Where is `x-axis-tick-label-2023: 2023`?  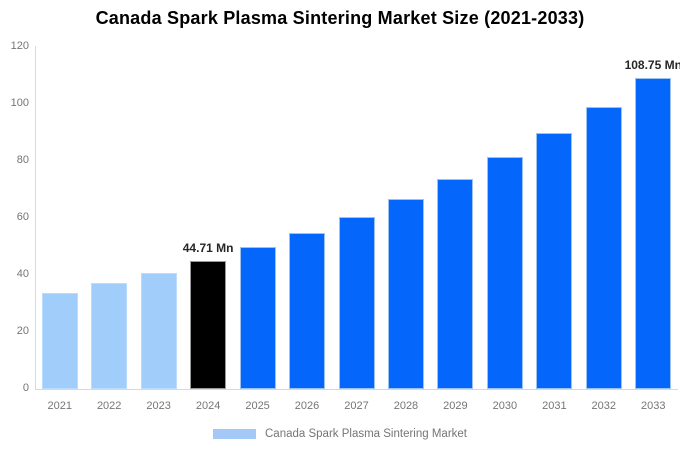
x-axis-tick-label-2023: 2023 is located at coordinates (158, 406).